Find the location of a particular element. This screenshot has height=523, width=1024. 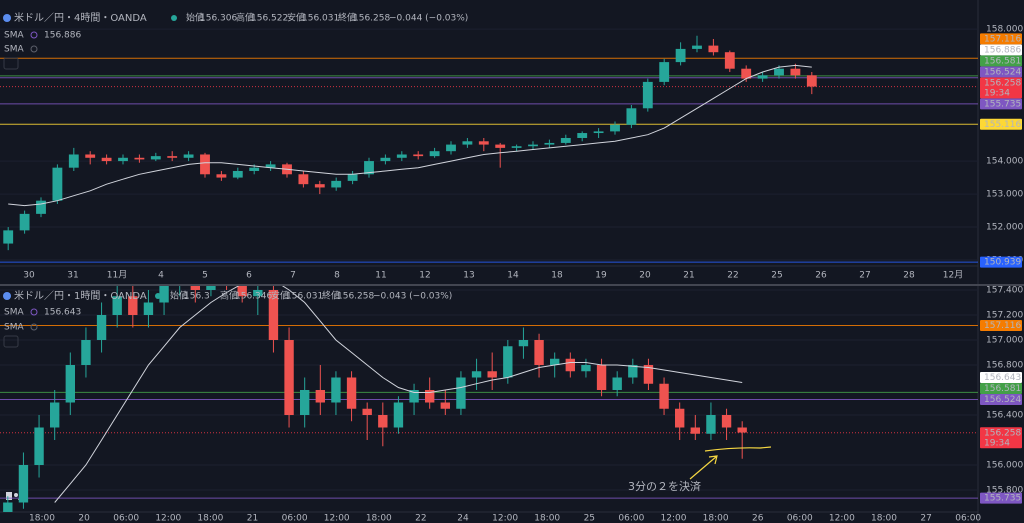

x-tick-label: 7 is located at coordinates (293, 276).